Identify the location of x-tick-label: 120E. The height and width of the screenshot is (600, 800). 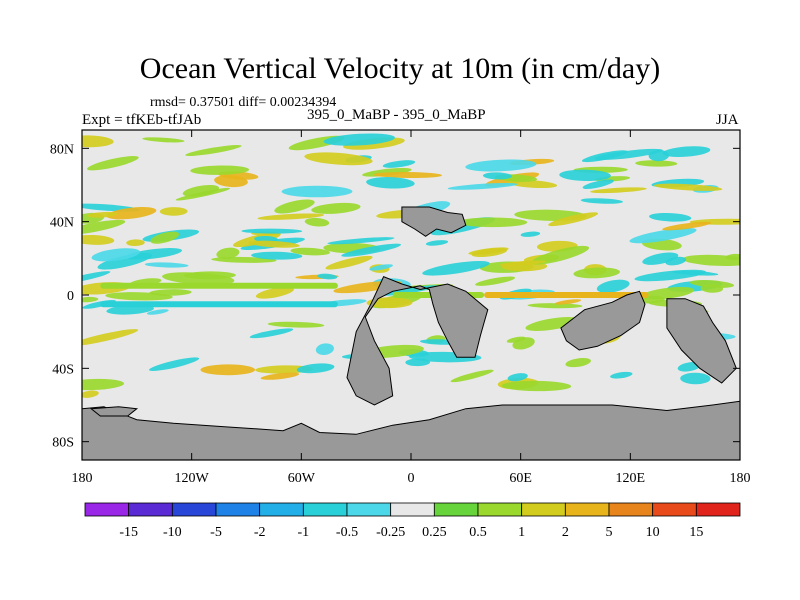
(631, 478).